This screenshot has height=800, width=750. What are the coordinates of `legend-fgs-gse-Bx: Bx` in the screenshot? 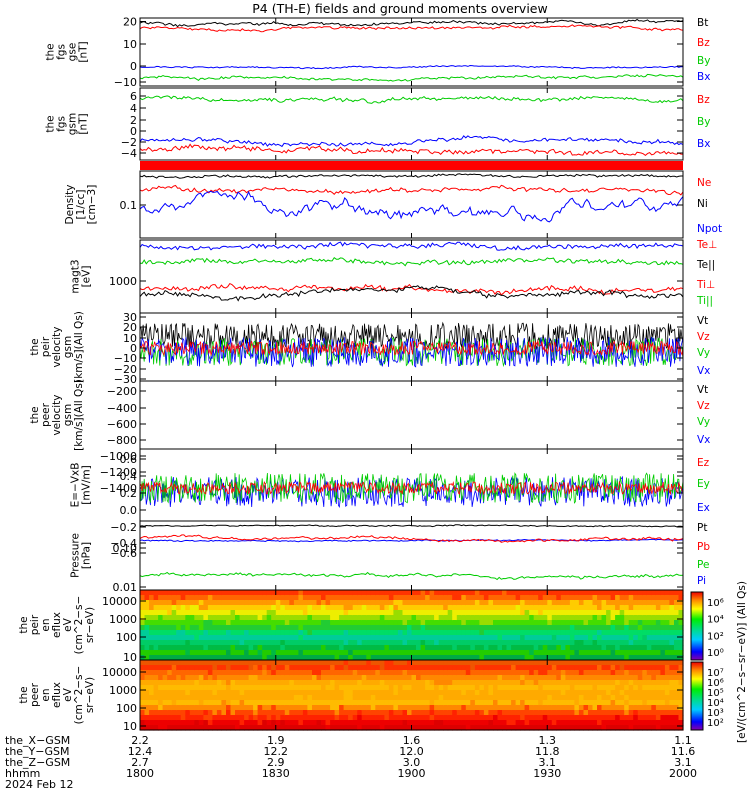 It's located at (703, 77).